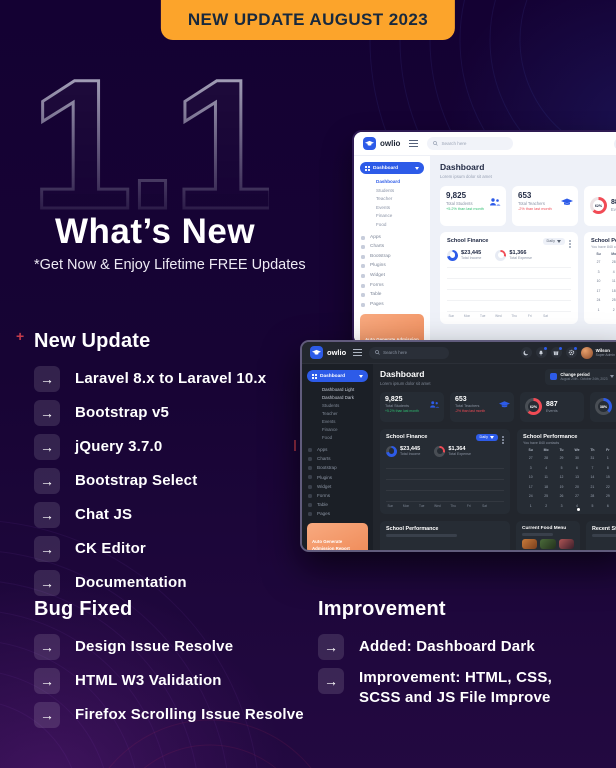 The height and width of the screenshot is (768, 616). I want to click on calendar-date: 12, so click(561, 477).